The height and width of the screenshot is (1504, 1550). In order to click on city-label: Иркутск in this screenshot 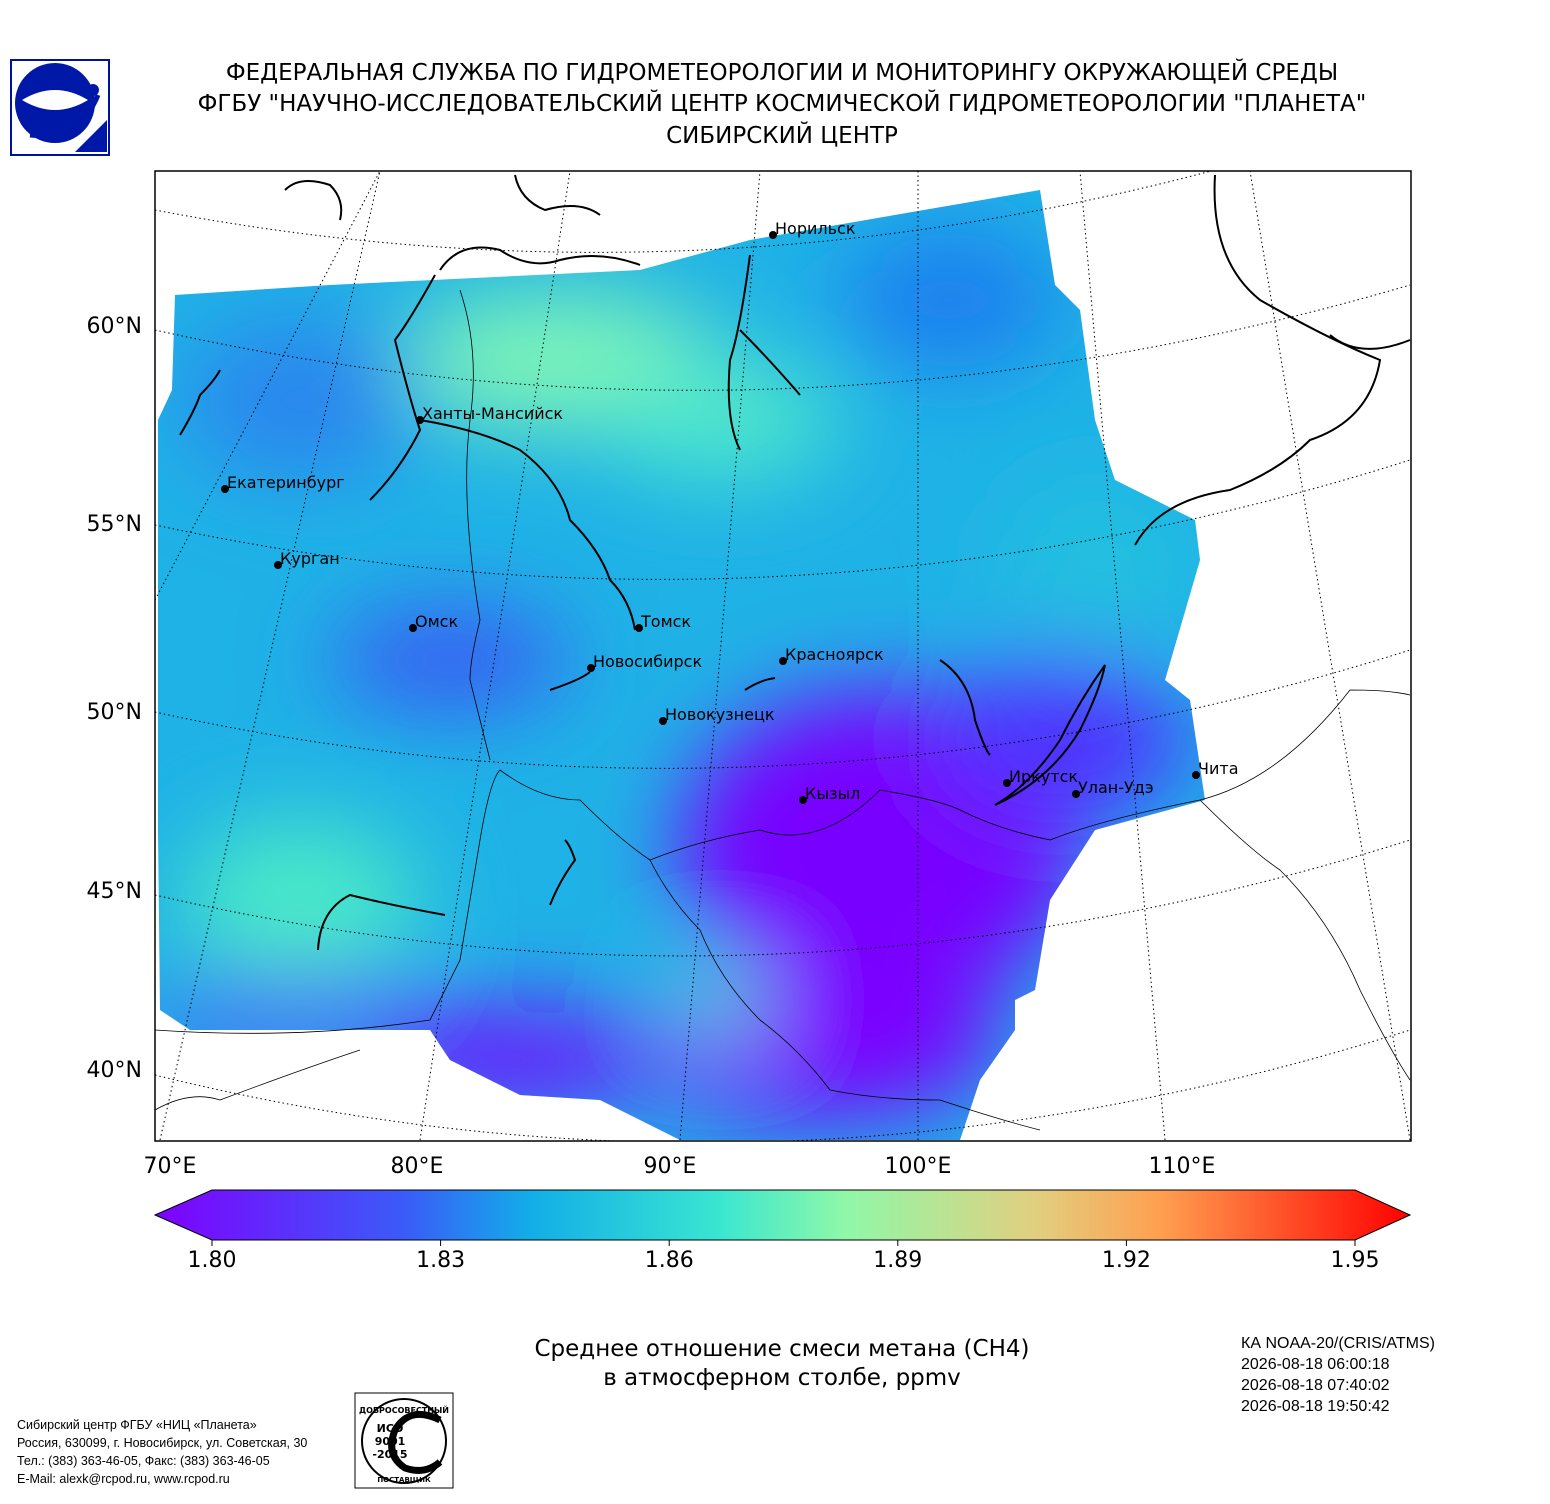, I will do `click(1043, 776)`.